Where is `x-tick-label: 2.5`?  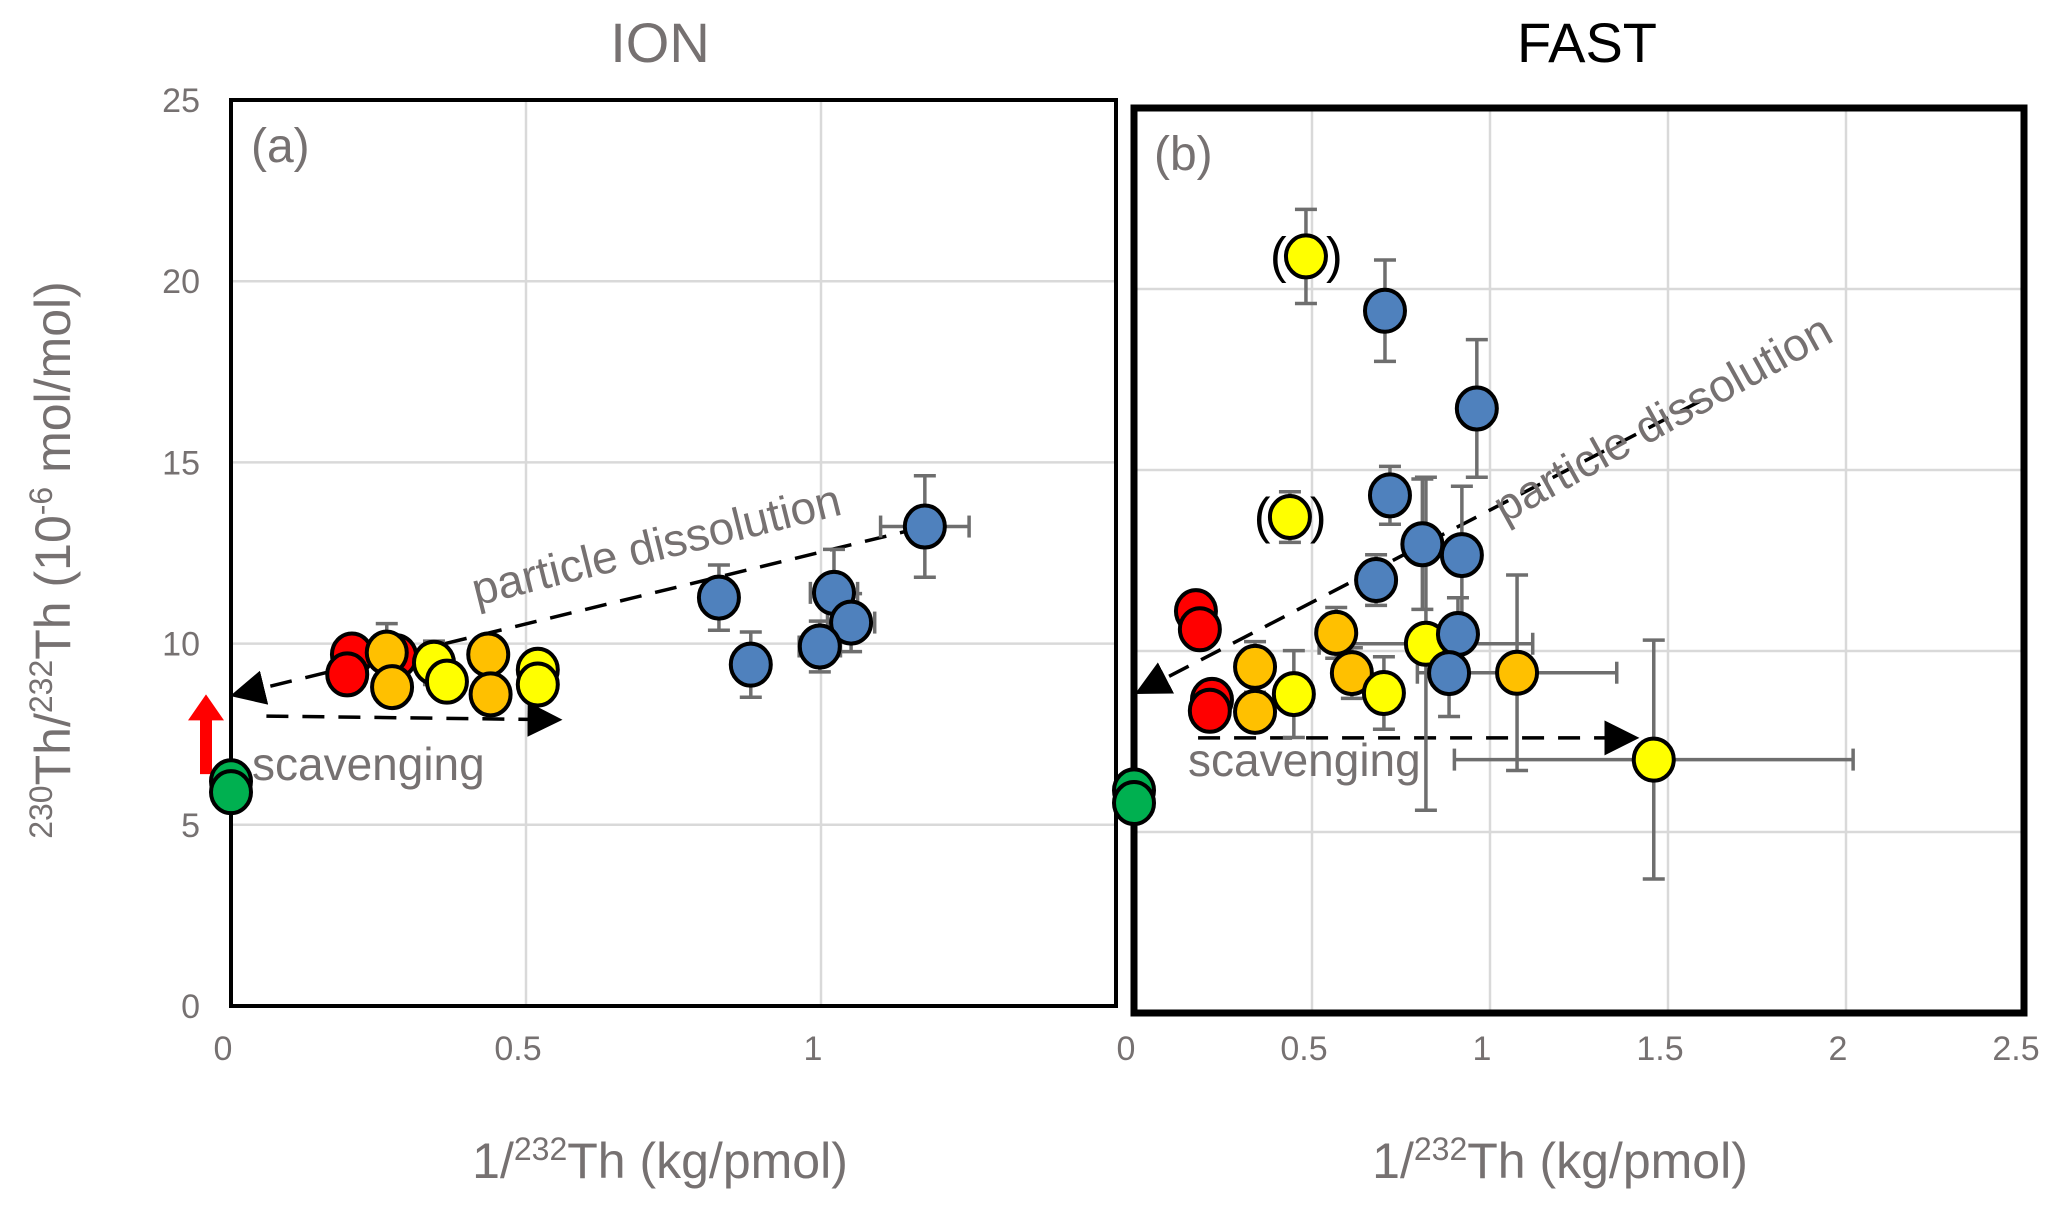 x-tick-label: 2.5 is located at coordinates (2015, 1049).